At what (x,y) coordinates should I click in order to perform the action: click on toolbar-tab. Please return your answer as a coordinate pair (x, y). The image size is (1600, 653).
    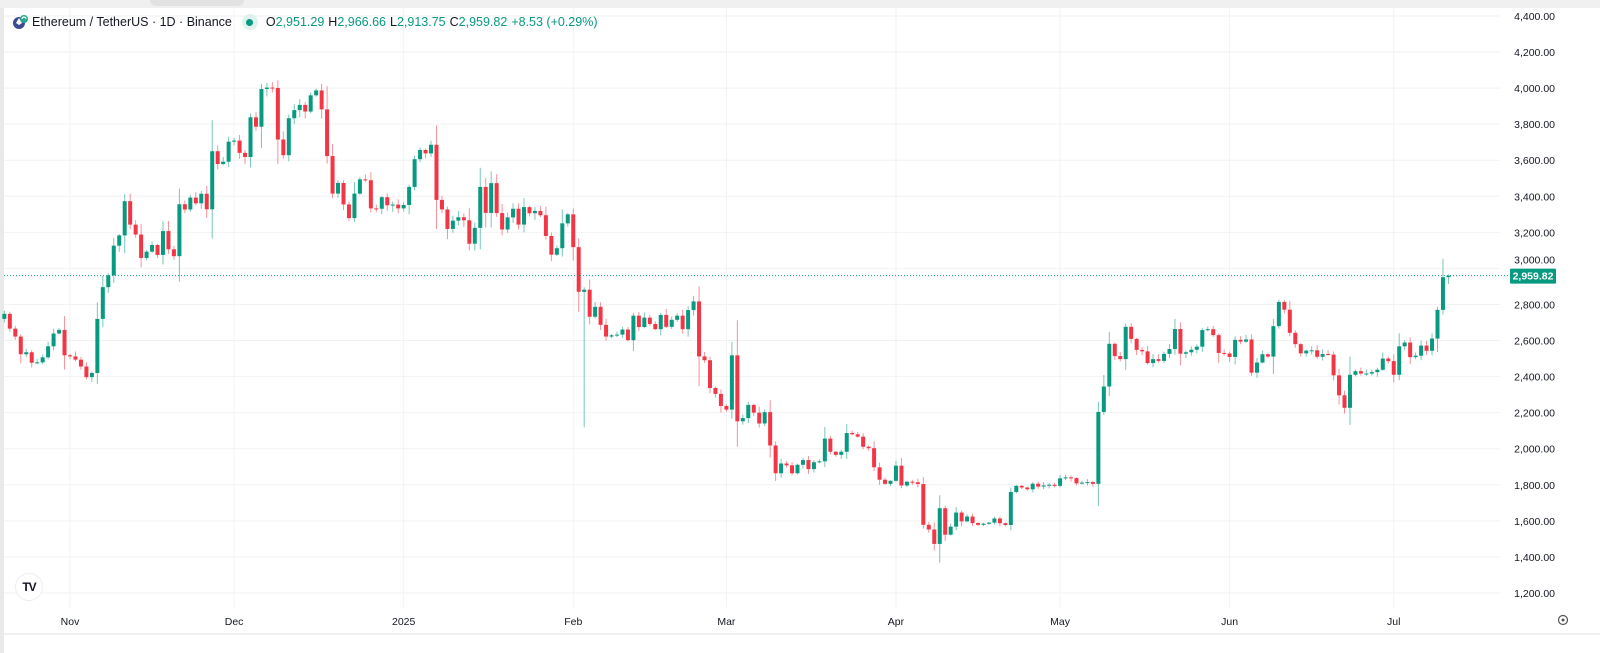
    Looking at the image, I should click on (231, 3).